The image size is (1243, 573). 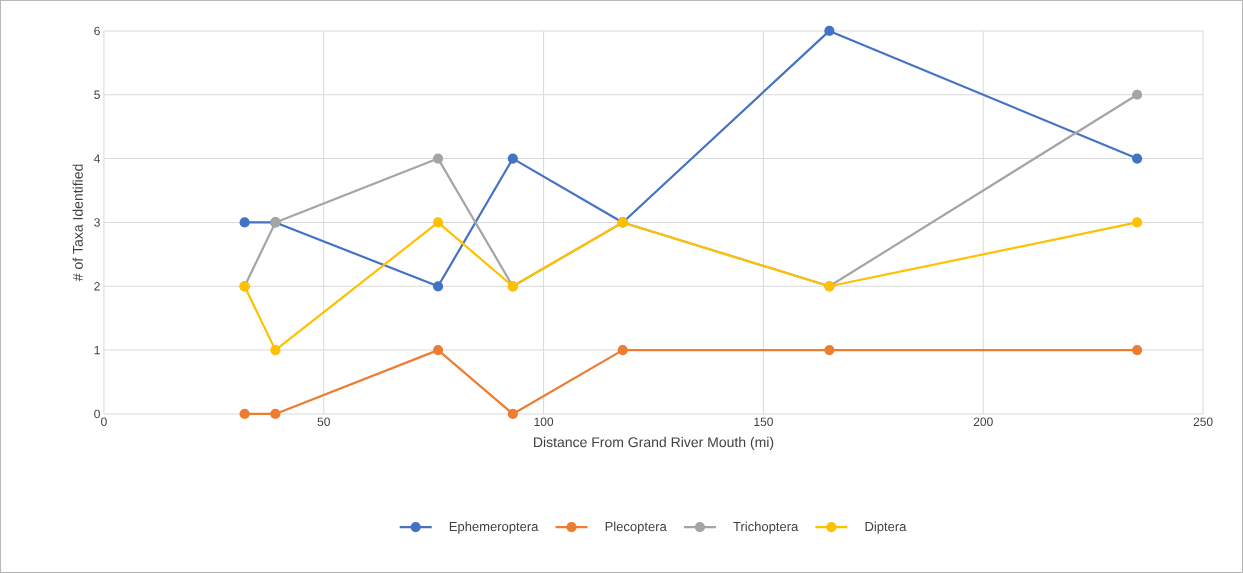 What do you see at coordinates (886, 527) in the screenshot?
I see `legend-label: Diptera` at bounding box center [886, 527].